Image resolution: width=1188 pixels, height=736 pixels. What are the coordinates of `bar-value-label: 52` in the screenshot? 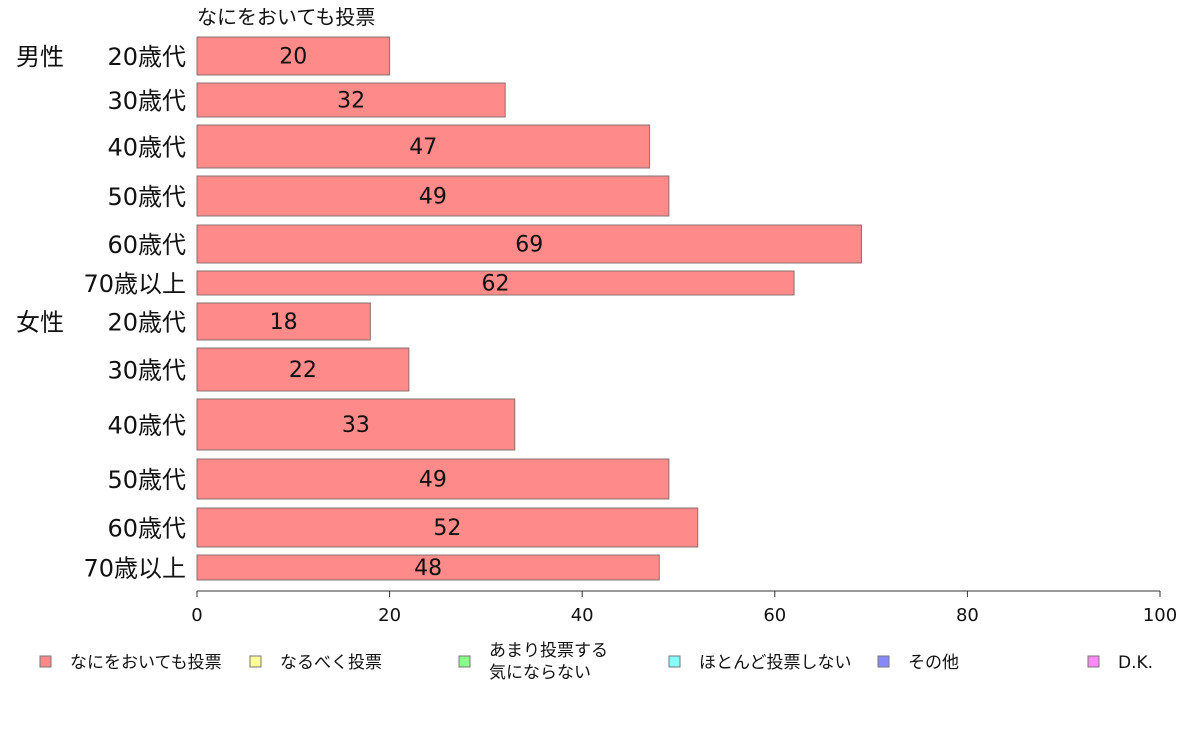 It's located at (447, 528).